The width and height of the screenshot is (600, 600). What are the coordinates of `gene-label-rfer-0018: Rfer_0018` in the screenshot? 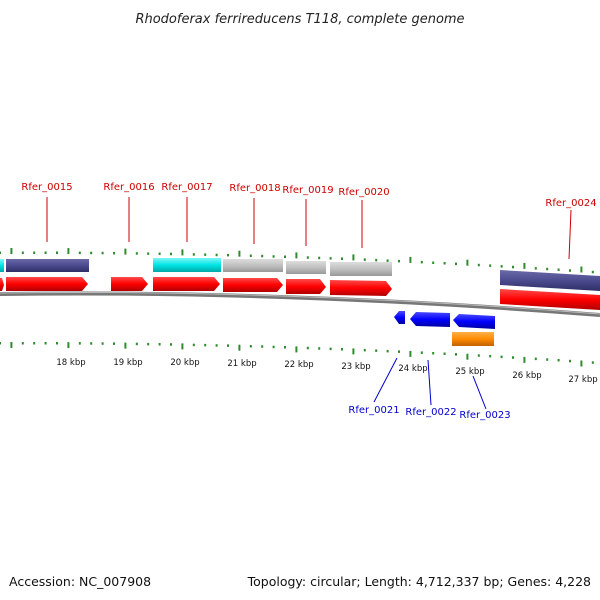 It's located at (254, 188).